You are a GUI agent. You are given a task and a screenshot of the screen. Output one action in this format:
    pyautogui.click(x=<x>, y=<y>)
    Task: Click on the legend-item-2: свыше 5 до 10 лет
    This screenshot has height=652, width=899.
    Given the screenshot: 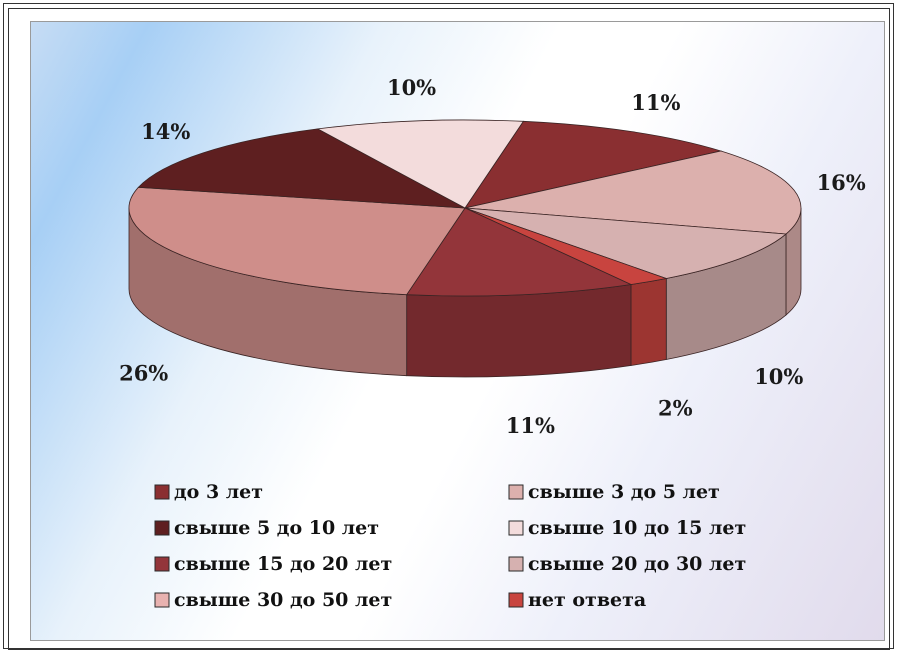 What is the action you would take?
    pyautogui.click(x=266, y=528)
    